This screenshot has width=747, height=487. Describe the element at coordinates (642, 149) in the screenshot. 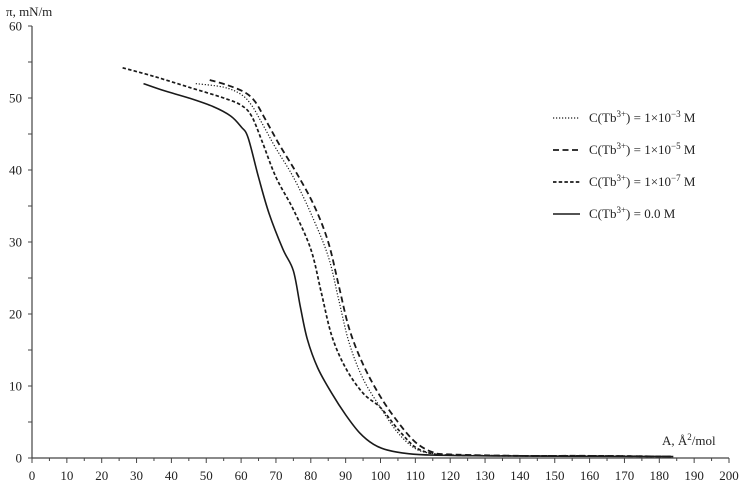

I see `legend-label: C(Tb3+) = 1×10−5 M` at that location.